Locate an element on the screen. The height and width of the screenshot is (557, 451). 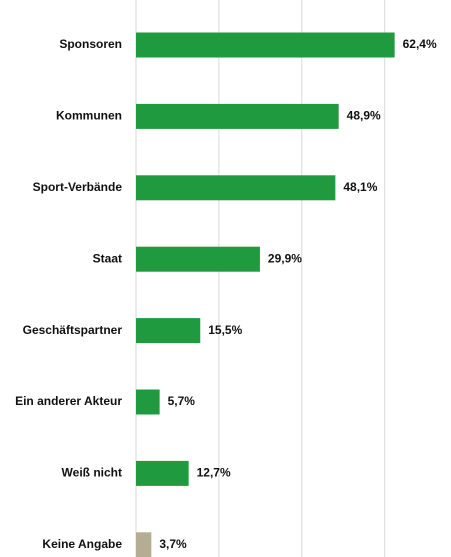
value-label: 48,9% is located at coordinates (364, 116).